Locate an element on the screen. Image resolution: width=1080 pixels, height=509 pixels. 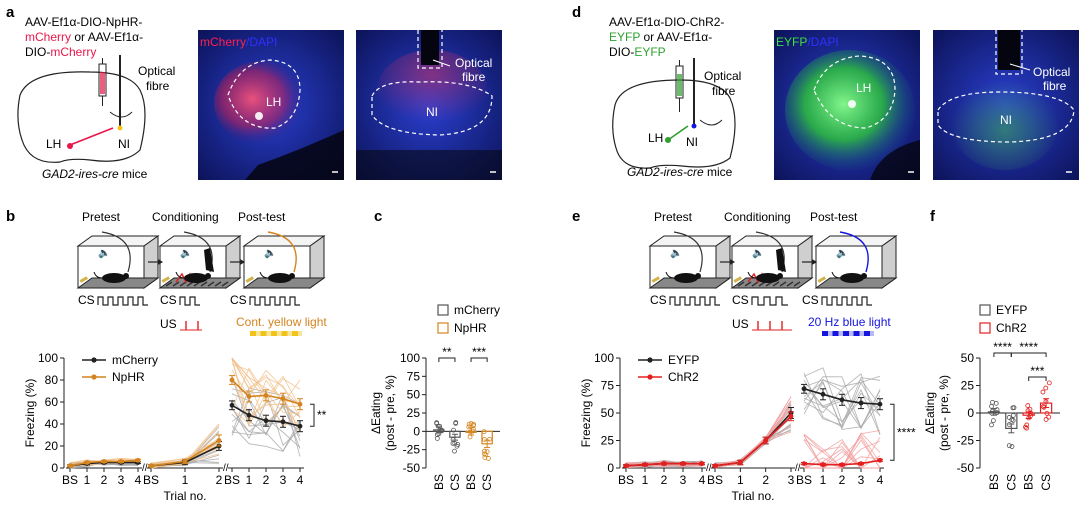
fornix-marker is located at coordinates (852, 104).